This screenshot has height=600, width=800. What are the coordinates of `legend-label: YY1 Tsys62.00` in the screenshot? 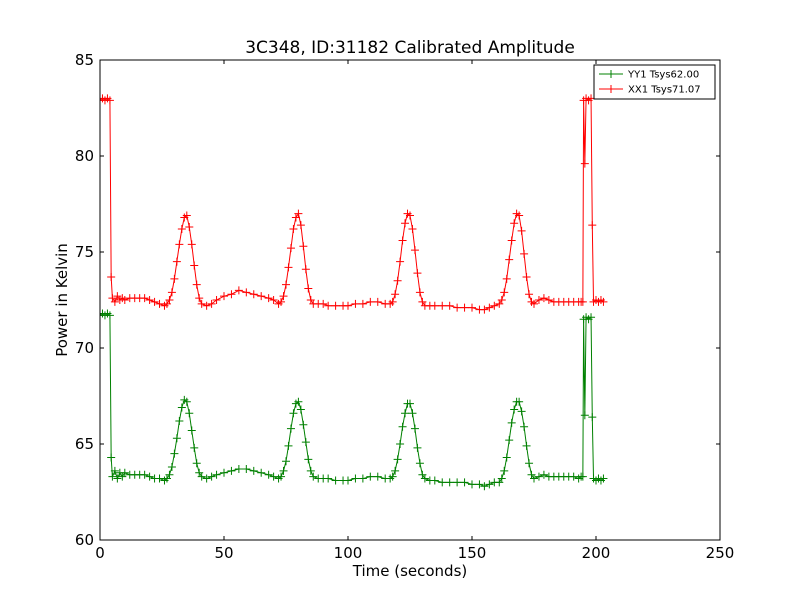 It's located at (663, 75).